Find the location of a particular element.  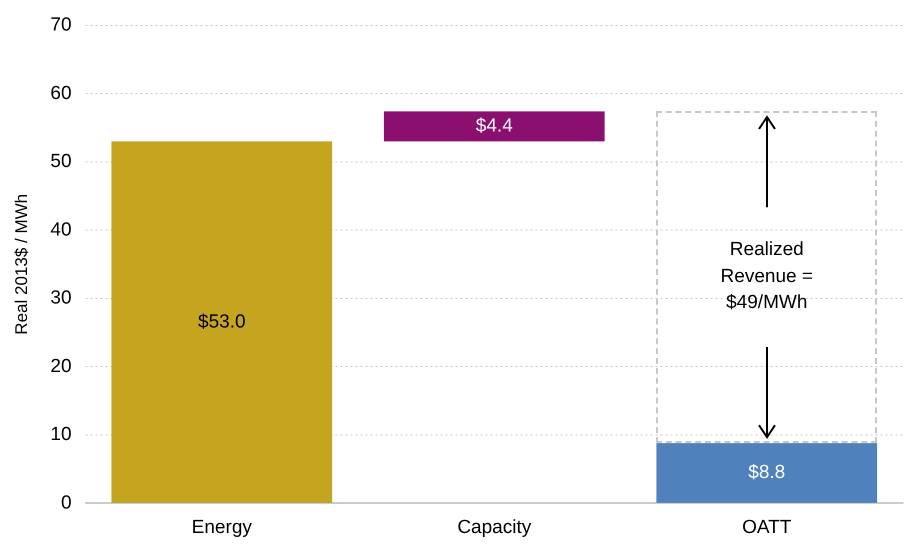

data-label: $4.4 is located at coordinates (495, 126).